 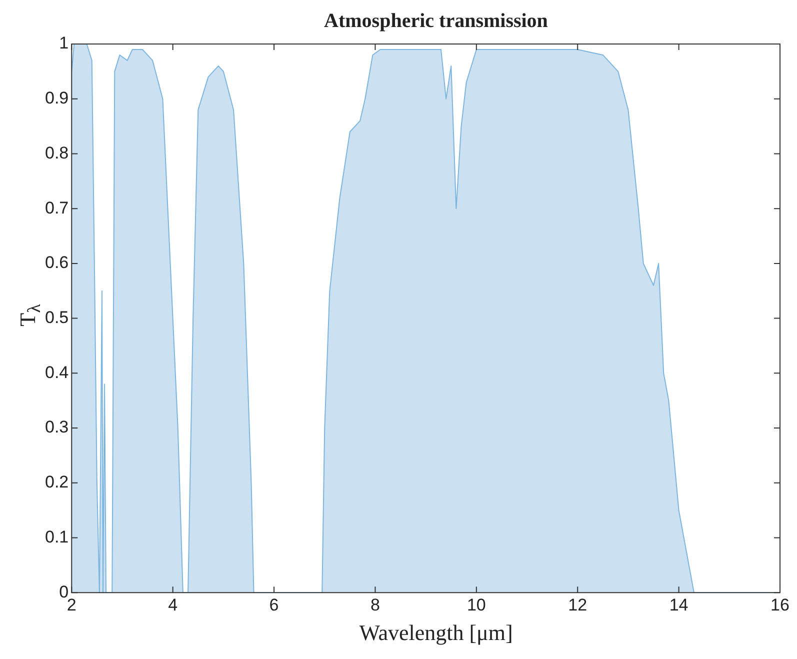 I want to click on y-tick-label: 0.2, so click(x=56, y=482).